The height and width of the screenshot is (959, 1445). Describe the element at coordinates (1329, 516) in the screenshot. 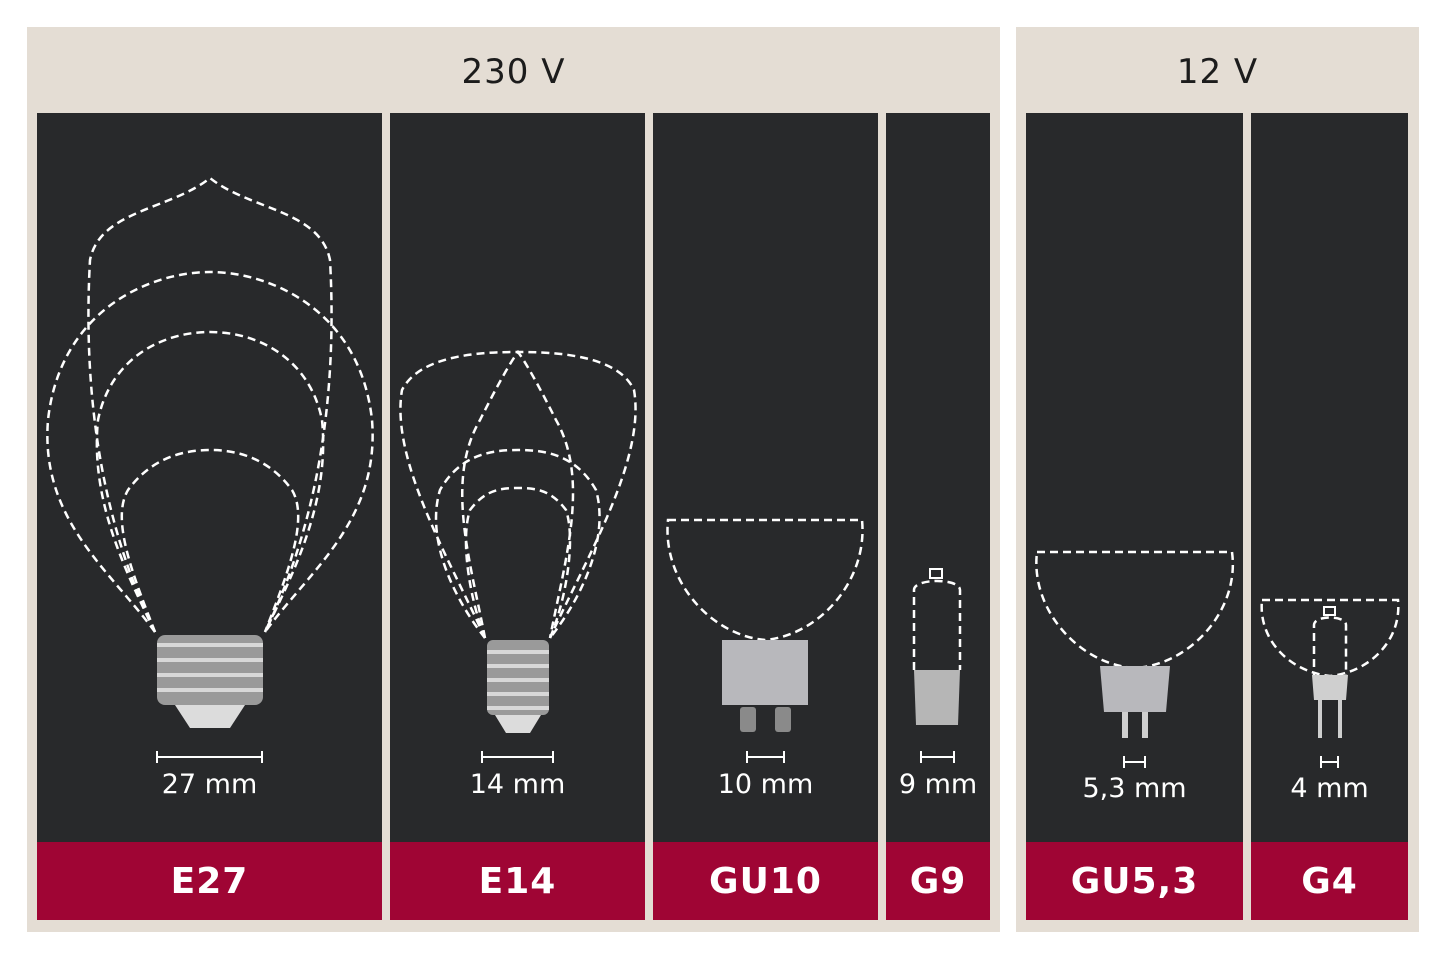

I see `socket-column-g4: 4 mm G4` at that location.